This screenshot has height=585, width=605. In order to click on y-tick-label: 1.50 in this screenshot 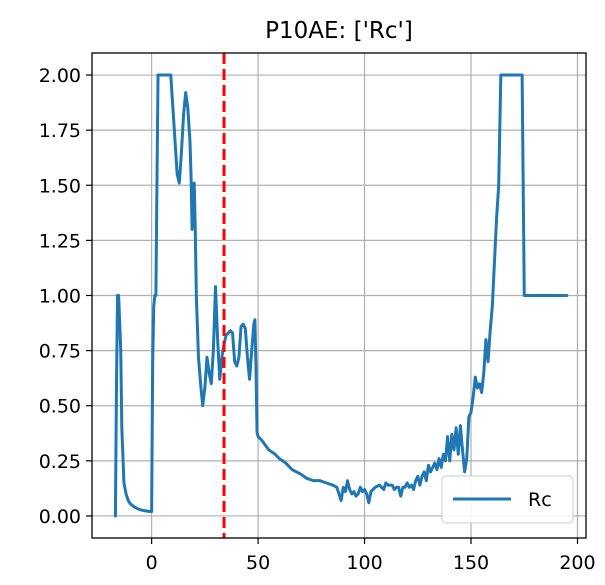, I will do `click(60, 186)`.